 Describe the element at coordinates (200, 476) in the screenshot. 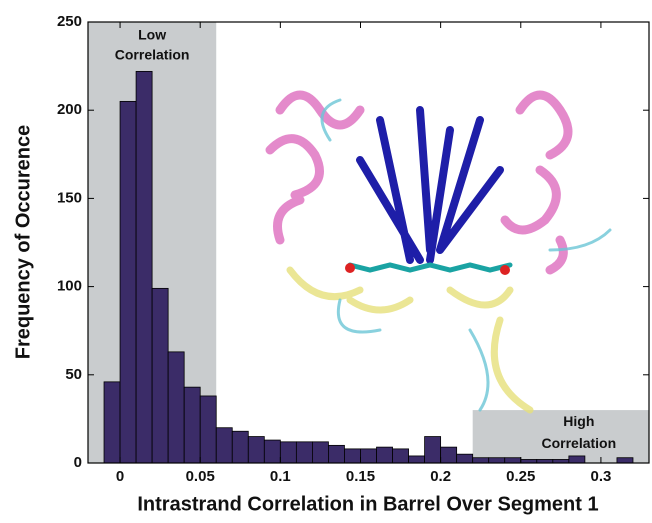

I see `x-tick-label: 0.05` at that location.